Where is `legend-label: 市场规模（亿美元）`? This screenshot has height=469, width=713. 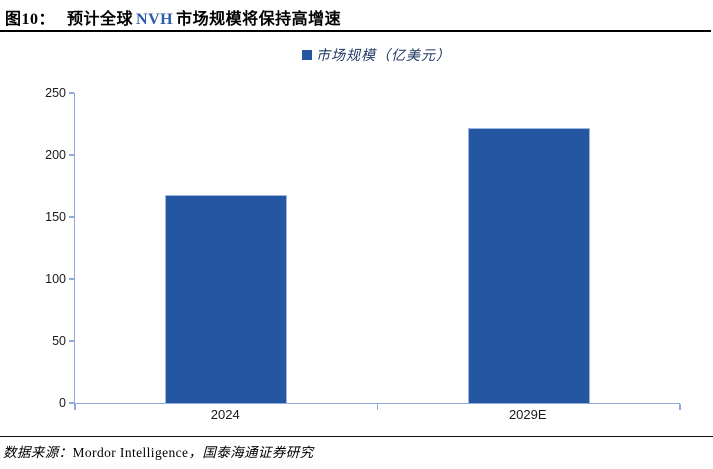
legend-label: 市场规模（亿美元） is located at coordinates (383, 56).